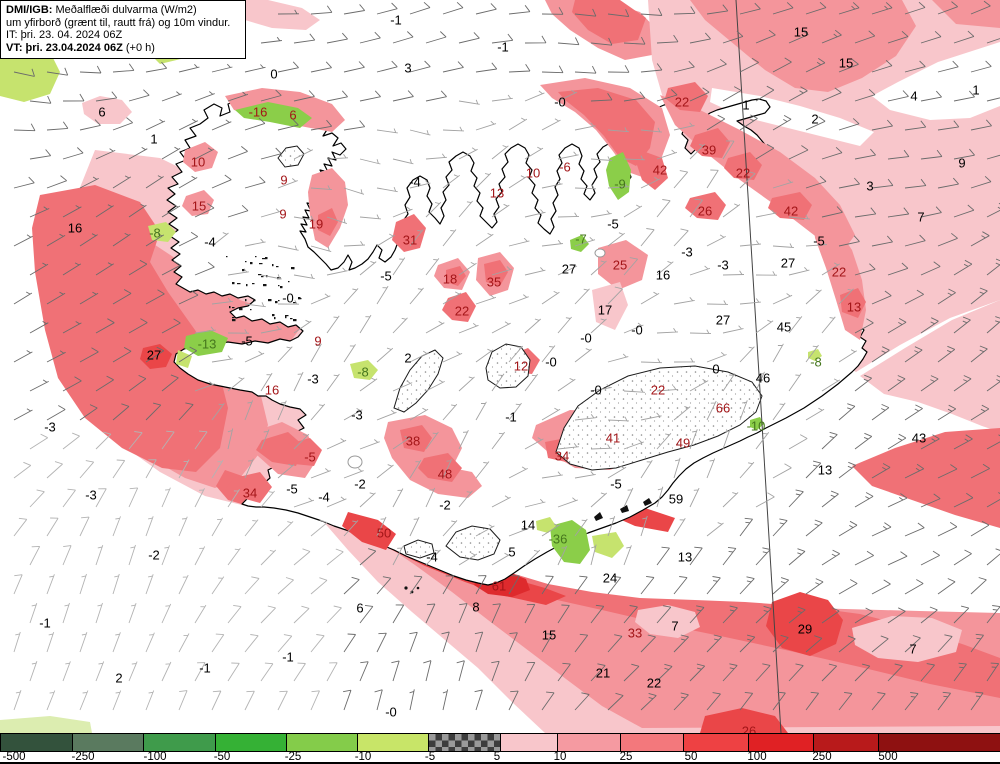 Image resolution: width=1000 pixels, height=764 pixels. Describe the element at coordinates (210, 242) in the screenshot. I see `flux-value-label: -4` at that location.